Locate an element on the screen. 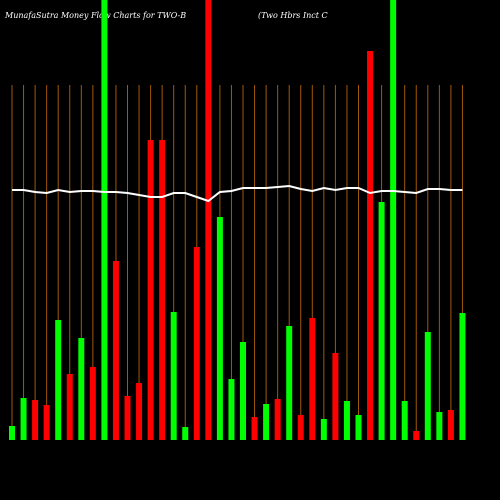 This screenshot has height=500, width=500. money-flow-line is located at coordinates (237, 193).